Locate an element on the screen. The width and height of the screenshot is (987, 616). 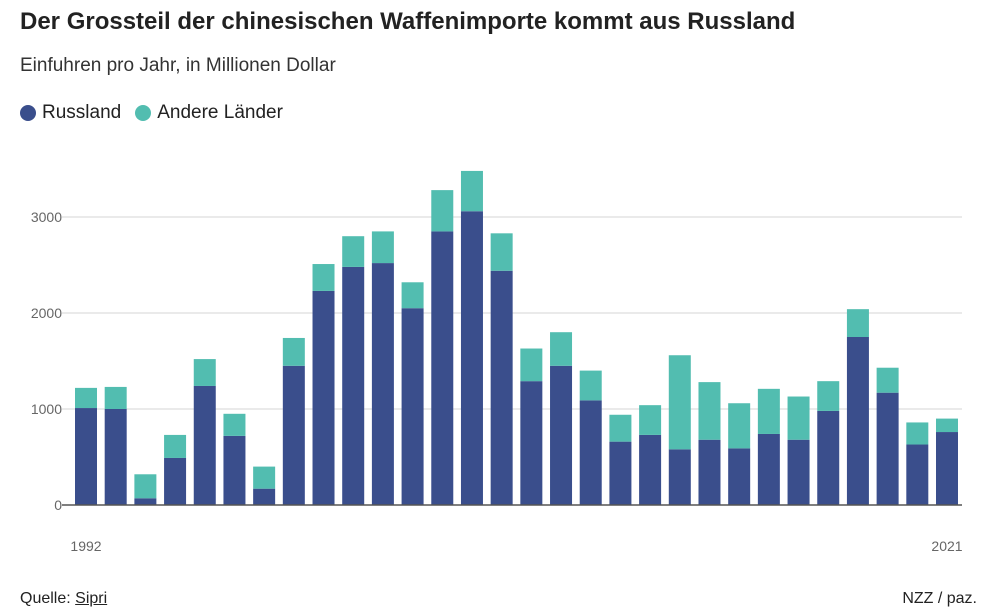
bar-russland-2017 is located at coordinates (828, 457).